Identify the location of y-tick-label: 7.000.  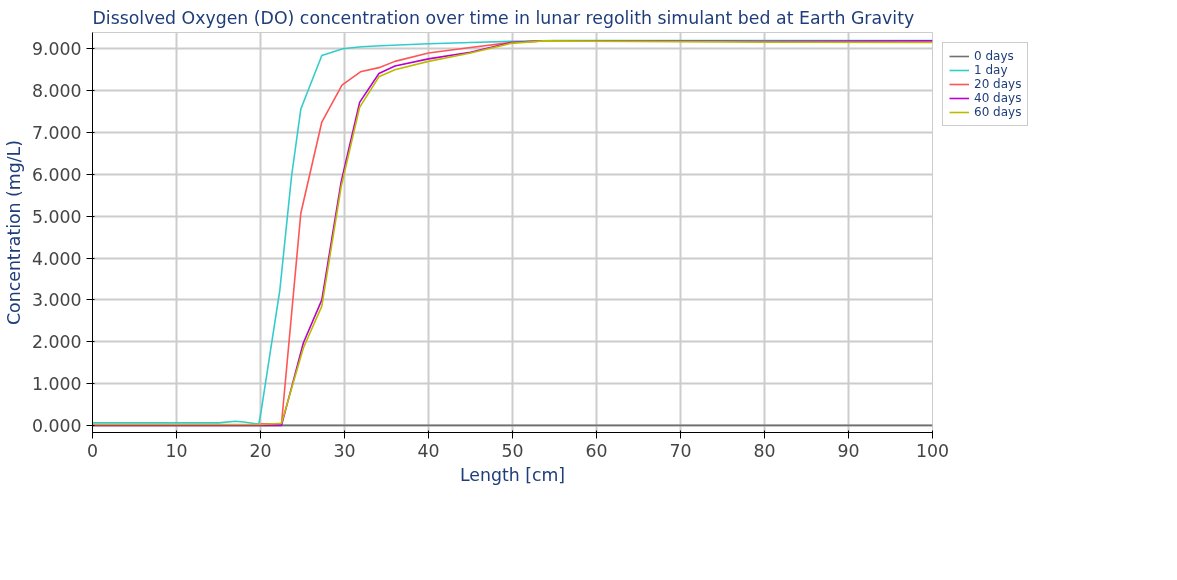
(56, 133).